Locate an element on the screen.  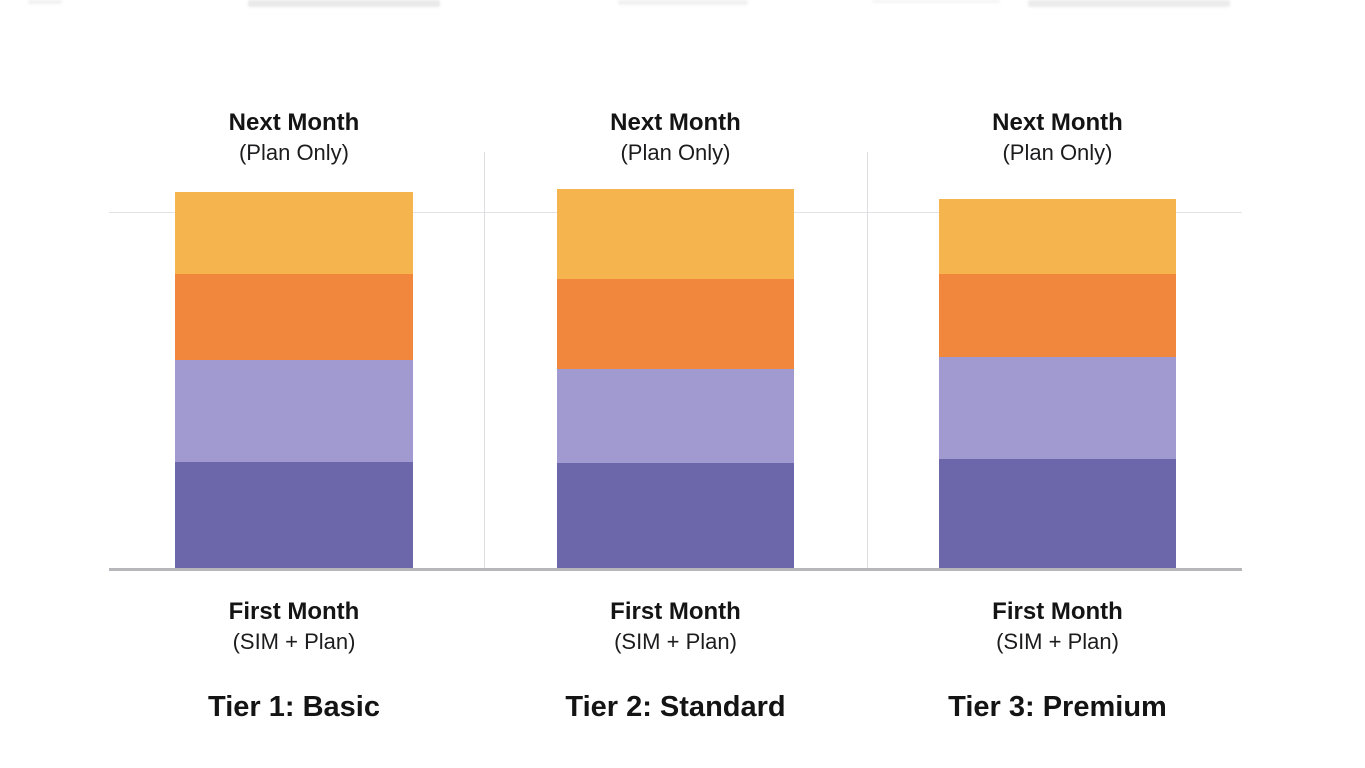
category-label-tier-2: Tier 2: Standard is located at coordinates (675, 707).